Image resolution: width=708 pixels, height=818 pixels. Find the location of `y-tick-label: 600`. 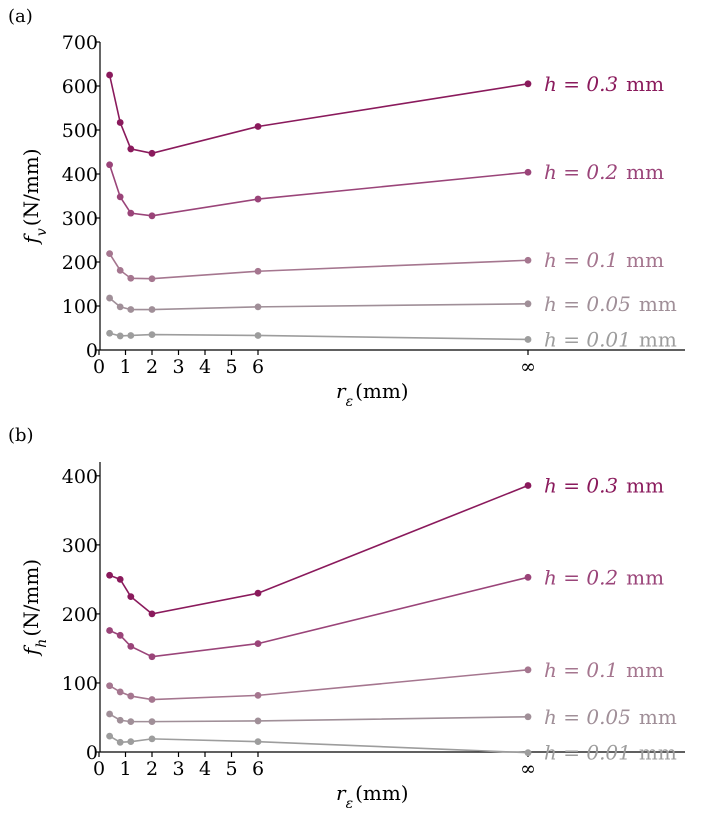

y-tick-label: 600 is located at coordinates (80, 87).